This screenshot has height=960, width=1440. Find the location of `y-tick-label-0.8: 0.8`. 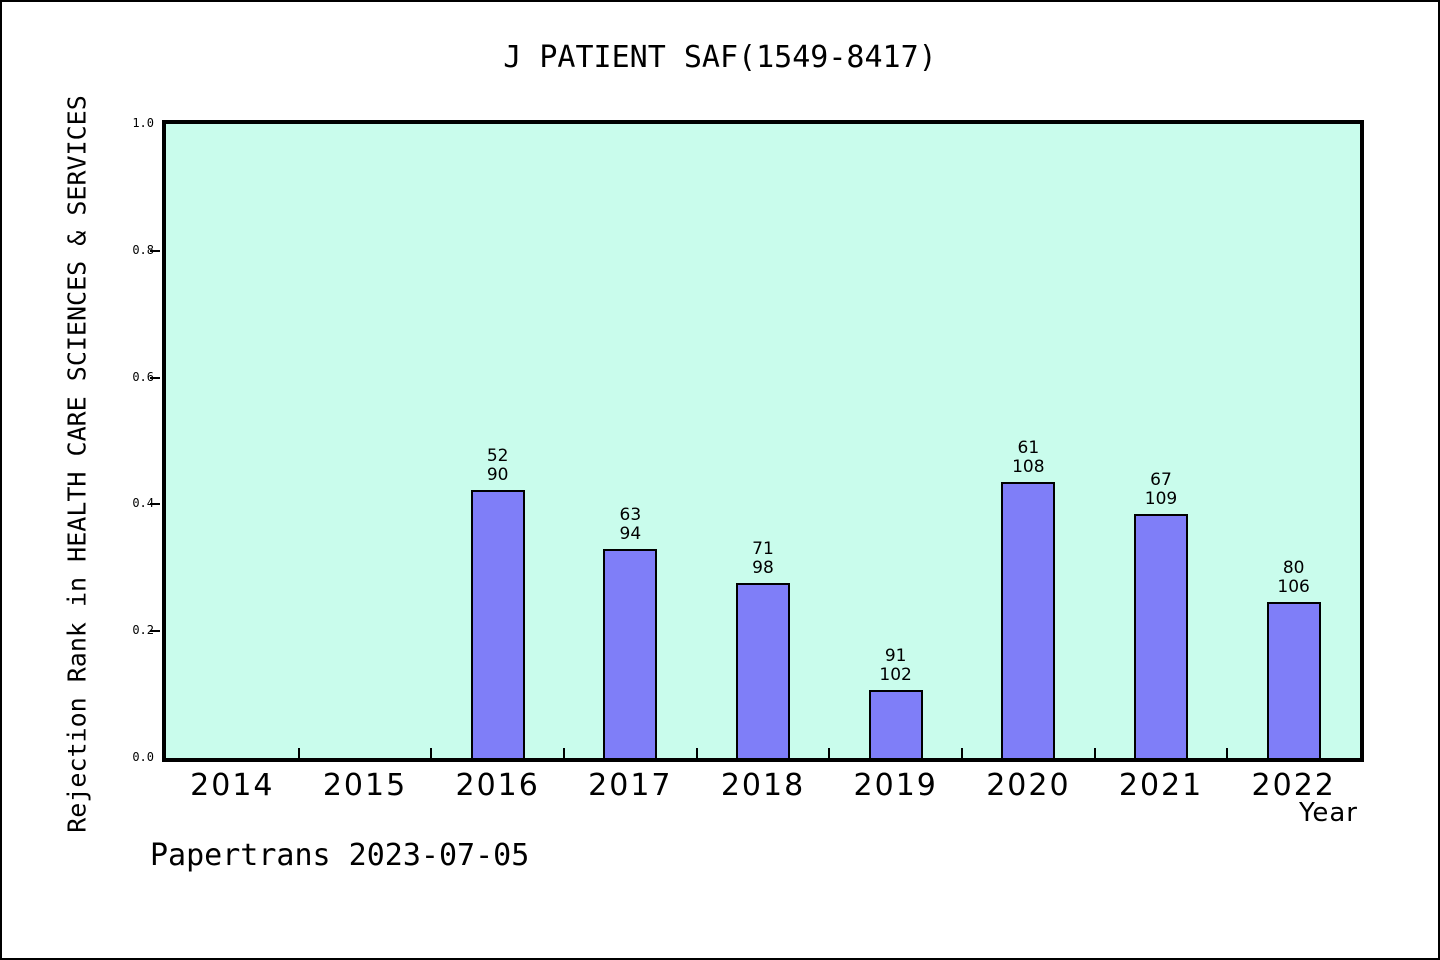

y-tick-label-0.8: 0.8 is located at coordinates (143, 249).